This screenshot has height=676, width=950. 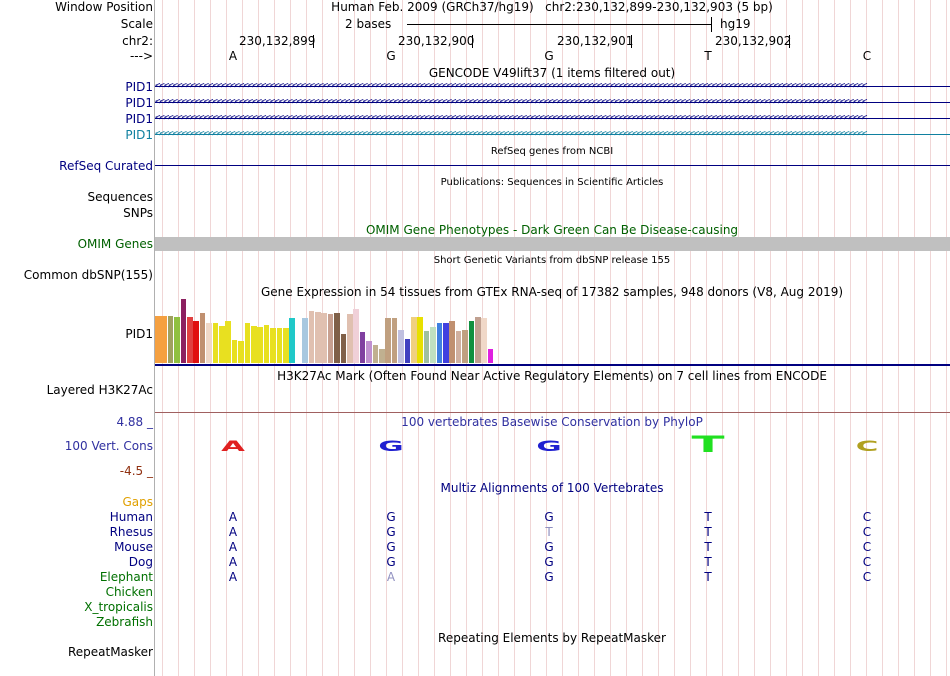 What do you see at coordinates (129, 592) in the screenshot?
I see `species-label: Chicken` at bounding box center [129, 592].